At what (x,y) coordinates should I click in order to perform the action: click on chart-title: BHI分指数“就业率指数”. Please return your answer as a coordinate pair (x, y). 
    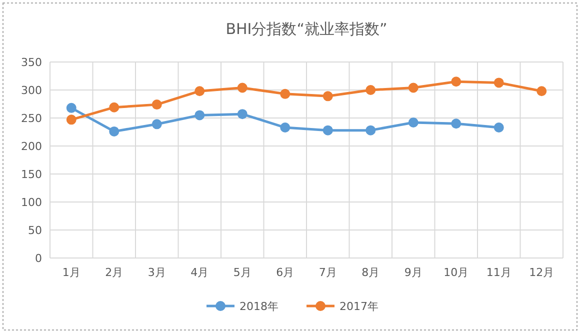
    Looking at the image, I should click on (307, 29).